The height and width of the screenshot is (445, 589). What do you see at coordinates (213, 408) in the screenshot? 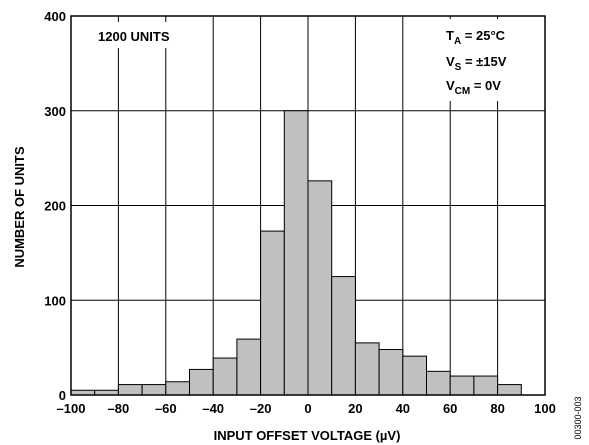
I see `x-tick-label: –40` at bounding box center [213, 408].